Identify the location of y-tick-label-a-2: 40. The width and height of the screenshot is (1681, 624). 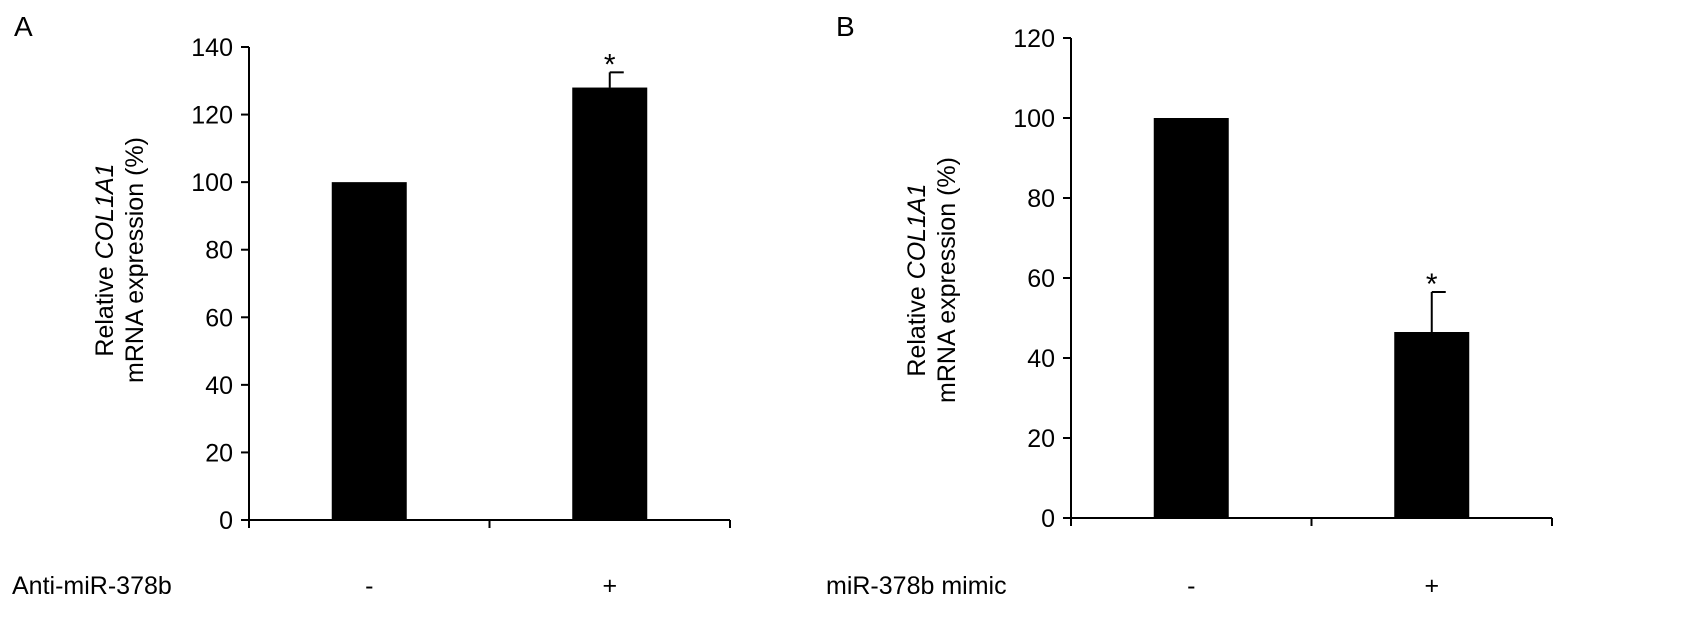
(219, 386).